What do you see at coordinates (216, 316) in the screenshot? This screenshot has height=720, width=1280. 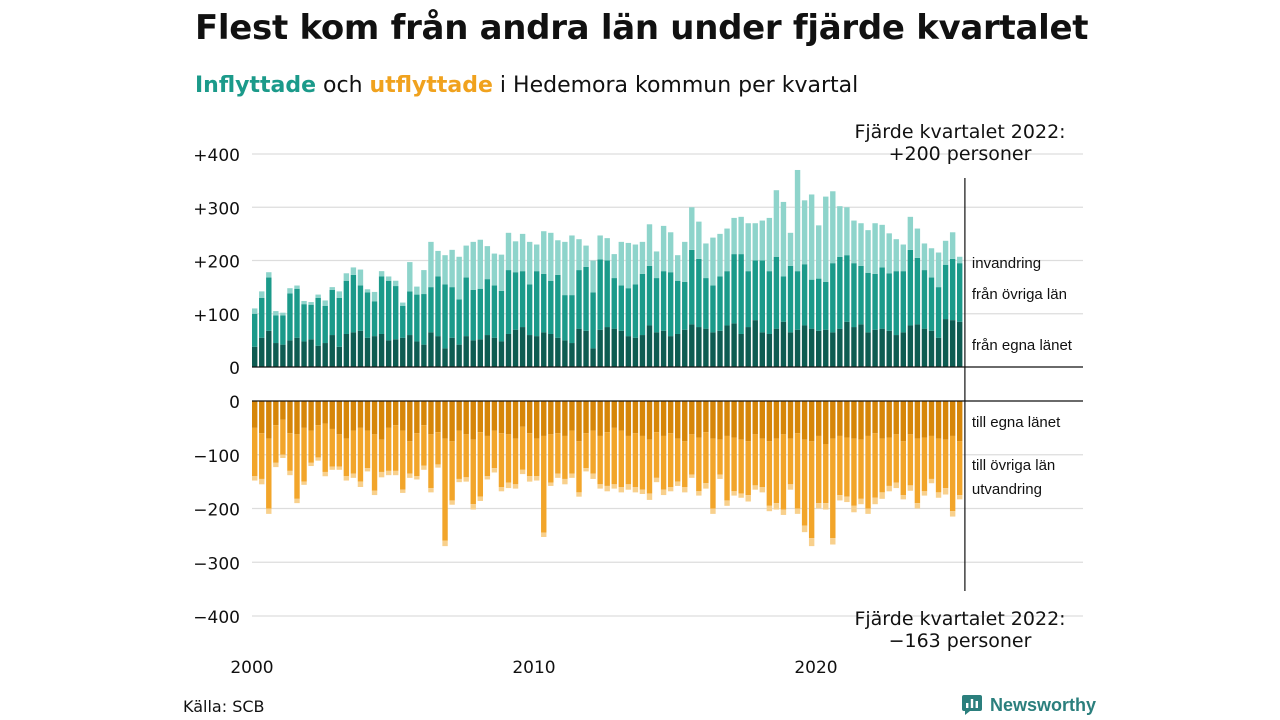 I see `y-tick-label: +100` at bounding box center [216, 316].